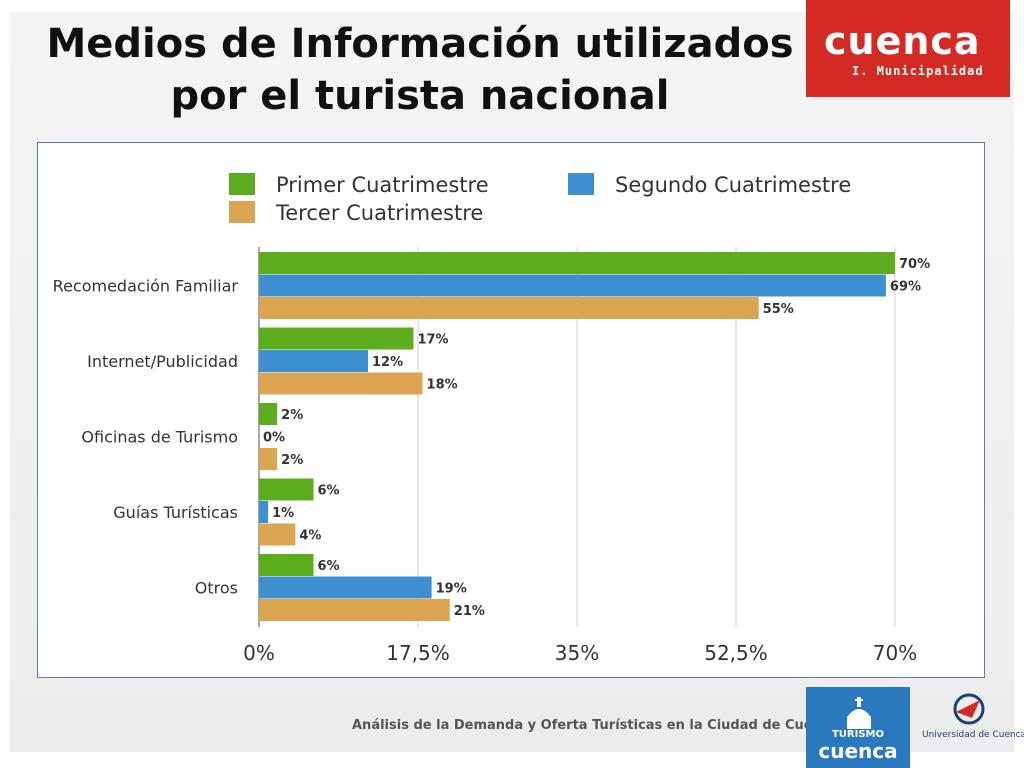 This screenshot has width=1024, height=768. I want to click on cuenca-municipality-logo: cuenca I. Municipalidad, so click(908, 48).